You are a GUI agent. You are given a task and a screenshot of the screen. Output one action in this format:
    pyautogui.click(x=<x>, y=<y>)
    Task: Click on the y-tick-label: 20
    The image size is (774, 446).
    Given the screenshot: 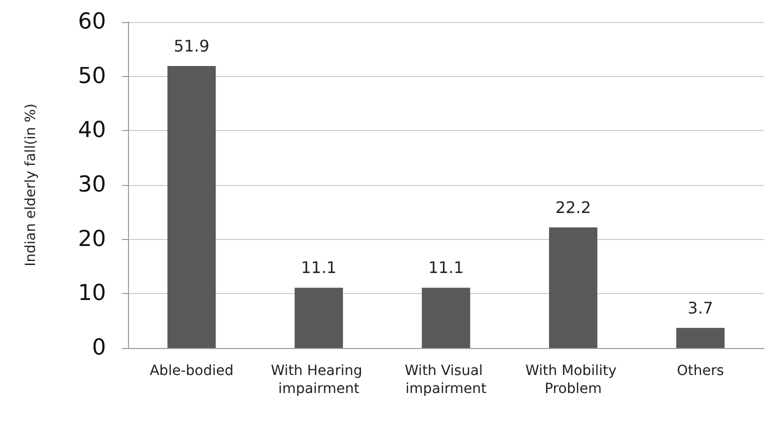 What is the action you would take?
    pyautogui.click(x=92, y=239)
    